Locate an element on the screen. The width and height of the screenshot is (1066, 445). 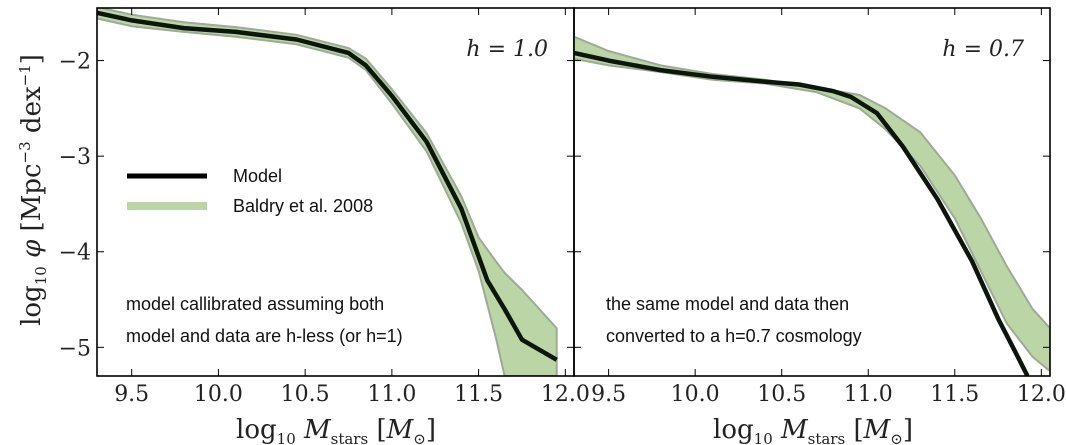
legend-label-model: Model is located at coordinates (257, 176).